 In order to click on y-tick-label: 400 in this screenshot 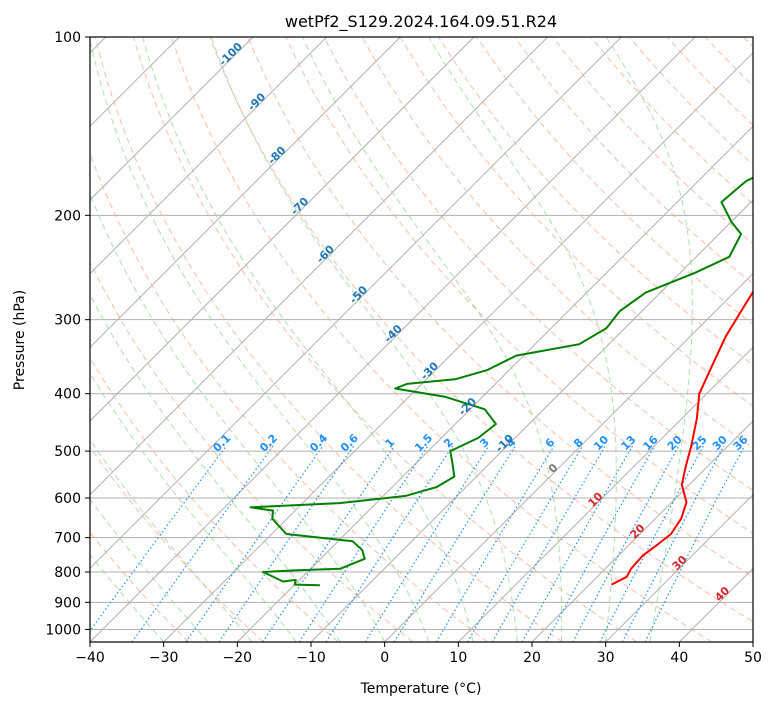, I will do `click(67, 395)`.